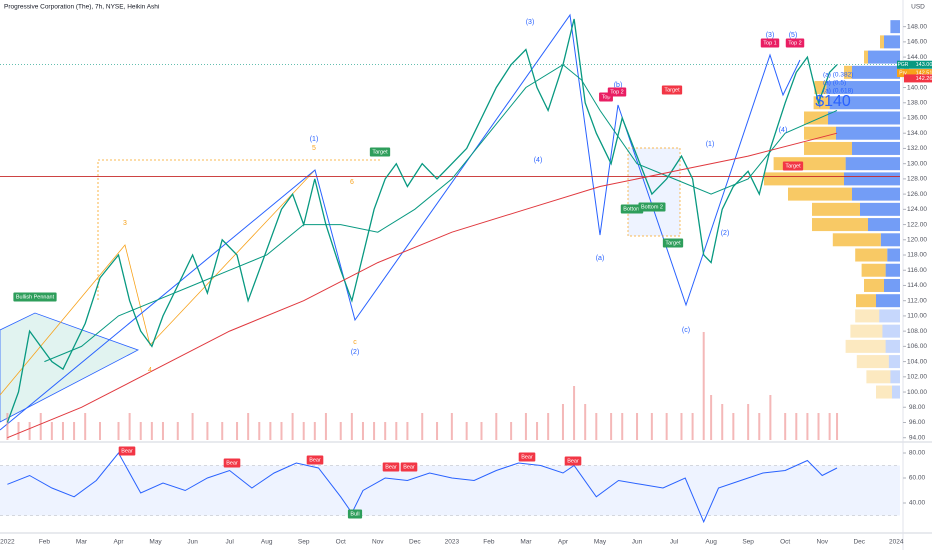 The height and width of the screenshot is (550, 932). What do you see at coordinates (125, 223) in the screenshot?
I see `wave-label: 3` at bounding box center [125, 223].